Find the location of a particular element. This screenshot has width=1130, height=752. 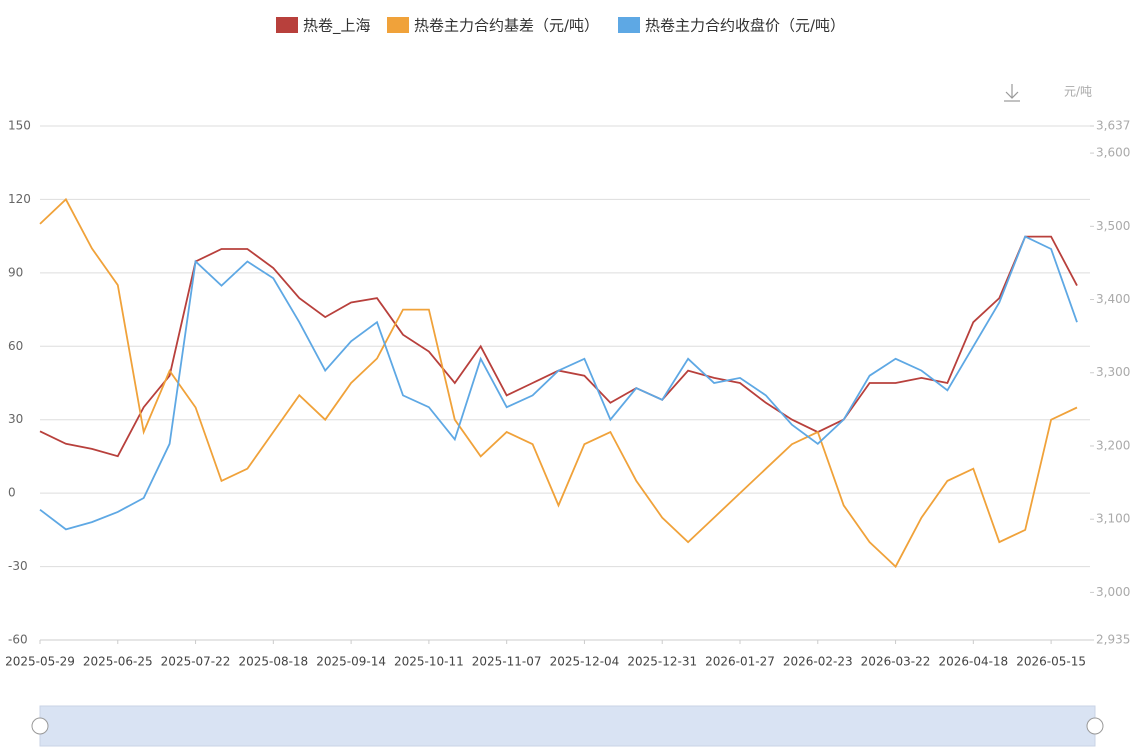

legend: 热卷_上海 热卷主力合约基差（元/吨） 热卷主力合约收盘价（元/吨） is located at coordinates (560, 26).